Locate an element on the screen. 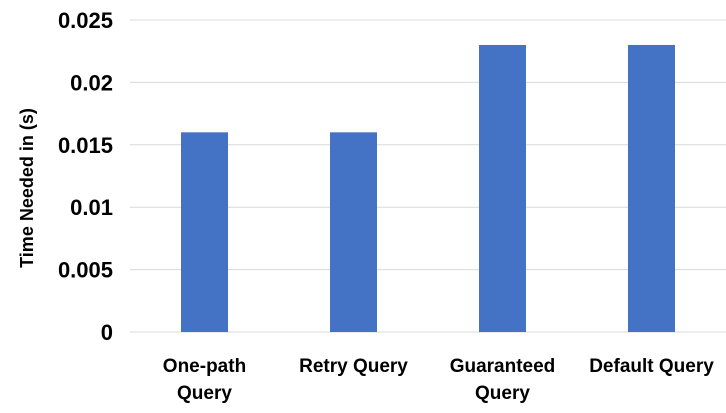 This screenshot has width=726, height=413. x-tick-label: Retry Query is located at coordinates (353, 366).